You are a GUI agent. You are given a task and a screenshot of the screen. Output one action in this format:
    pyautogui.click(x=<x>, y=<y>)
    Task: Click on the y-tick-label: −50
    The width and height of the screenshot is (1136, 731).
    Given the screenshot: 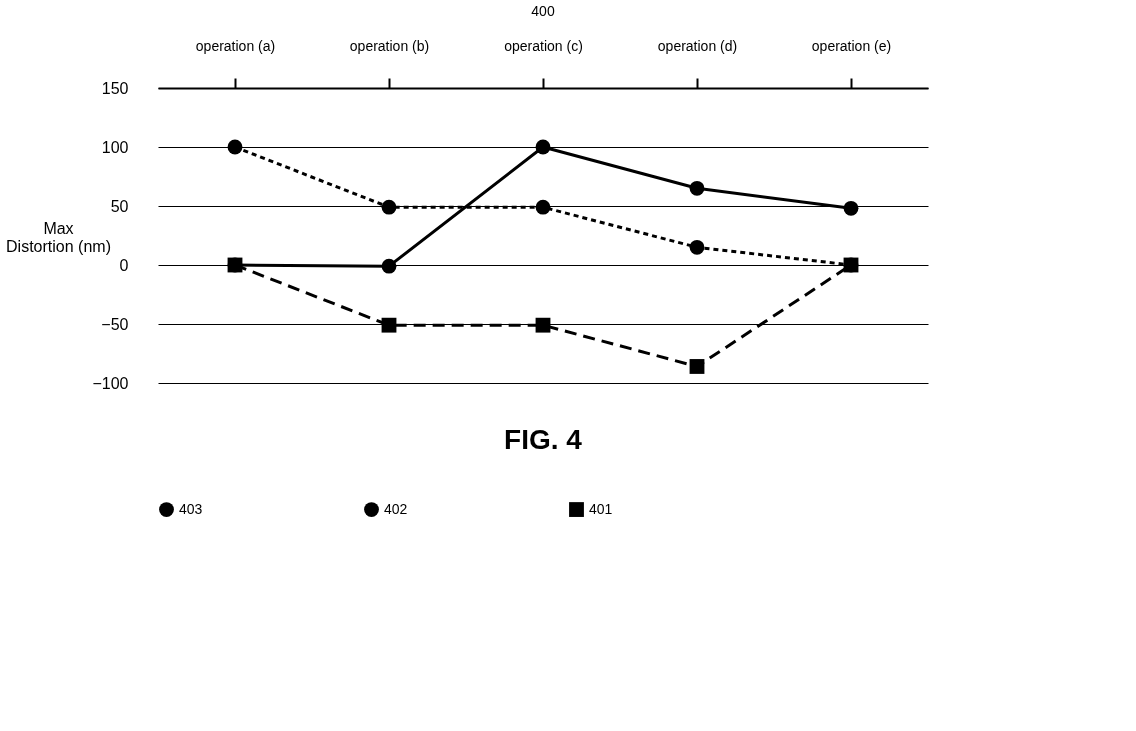 What is the action you would take?
    pyautogui.click(x=115, y=324)
    